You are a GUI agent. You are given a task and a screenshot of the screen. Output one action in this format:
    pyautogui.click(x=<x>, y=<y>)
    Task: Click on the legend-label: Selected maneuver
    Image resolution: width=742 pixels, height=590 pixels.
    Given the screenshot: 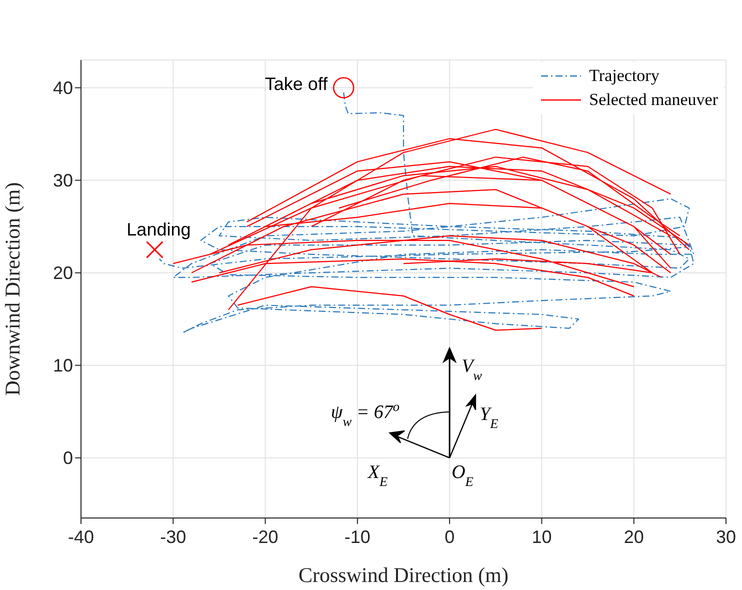 What is the action you would take?
    pyautogui.click(x=653, y=100)
    